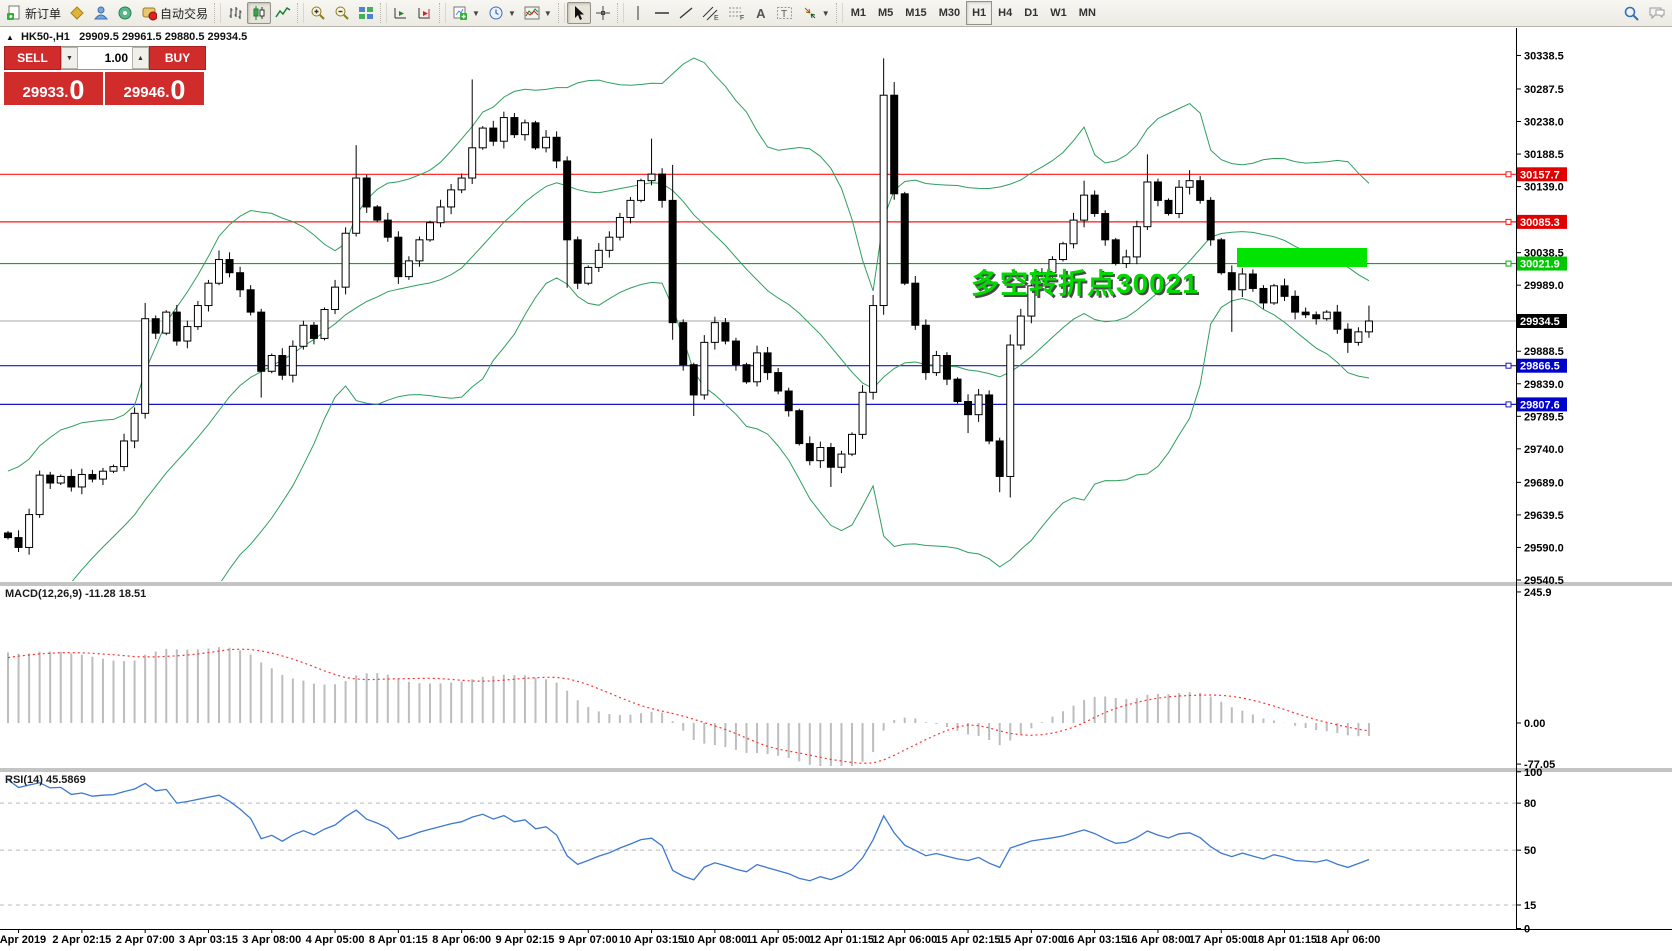 This screenshot has height=951, width=1672. What do you see at coordinates (1542, 321) in the screenshot?
I see `current-price-label-bg` at bounding box center [1542, 321].